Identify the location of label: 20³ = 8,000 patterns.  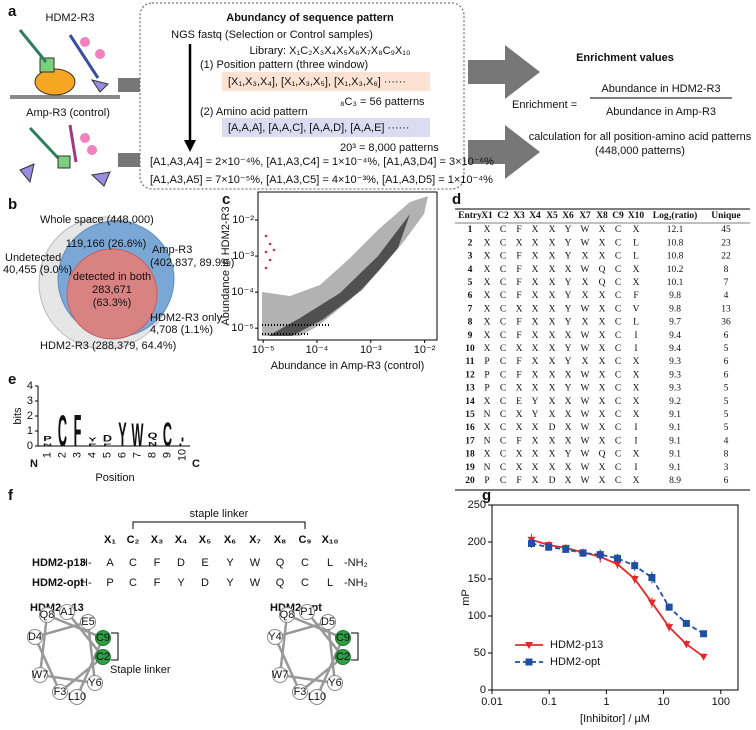
(389, 148).